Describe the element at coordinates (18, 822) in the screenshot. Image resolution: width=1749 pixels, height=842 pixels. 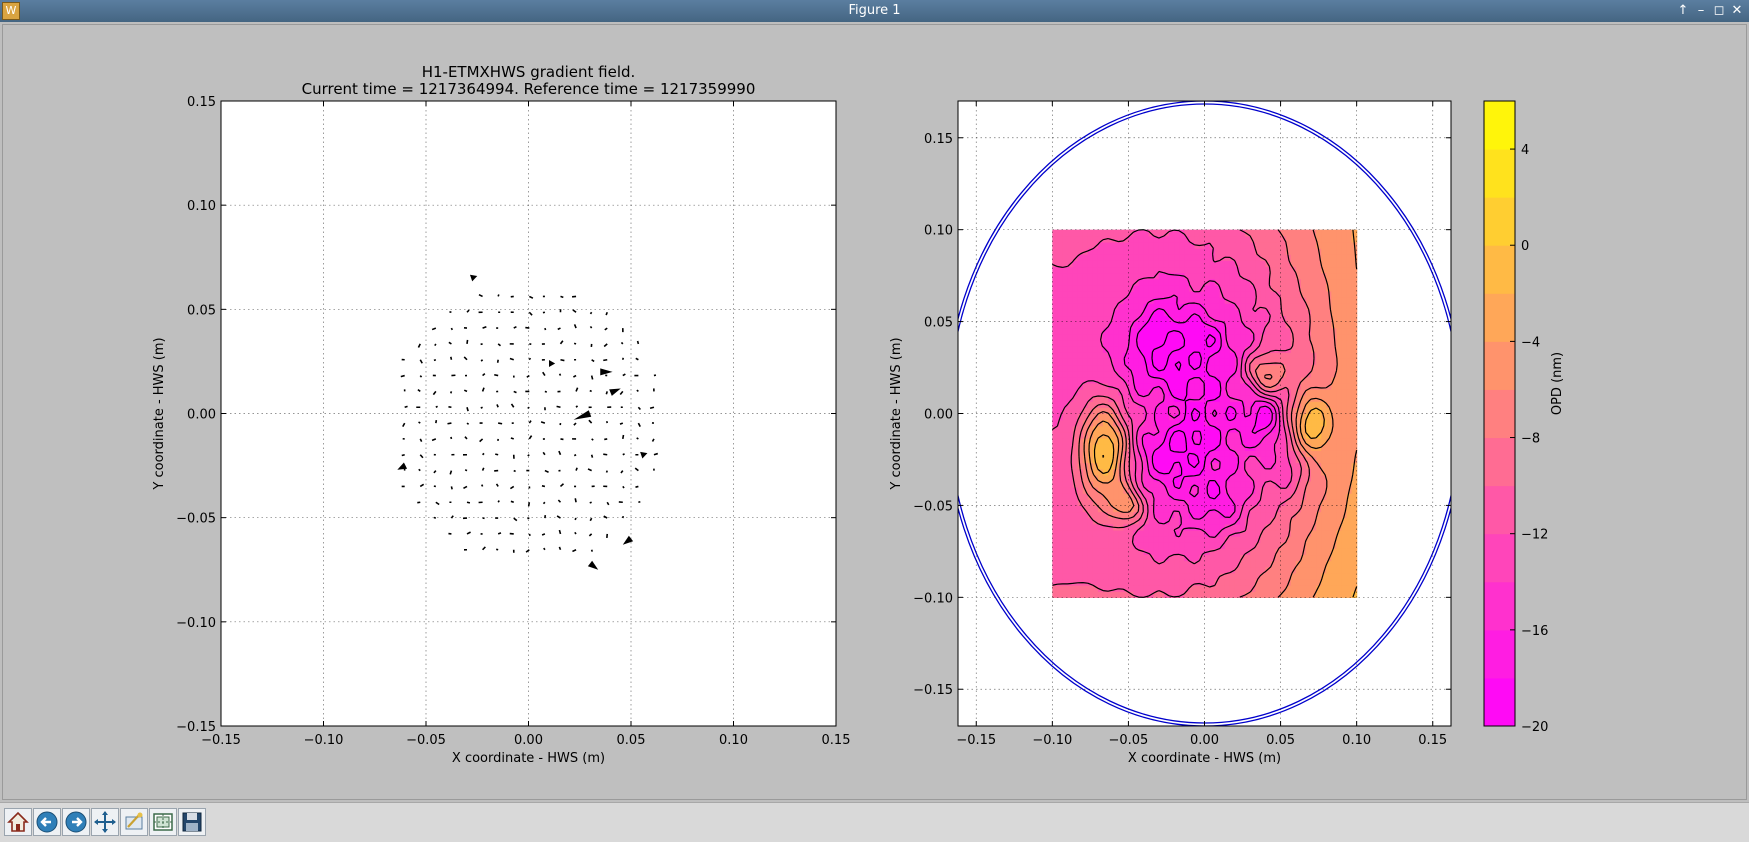
I see `home-button` at that location.